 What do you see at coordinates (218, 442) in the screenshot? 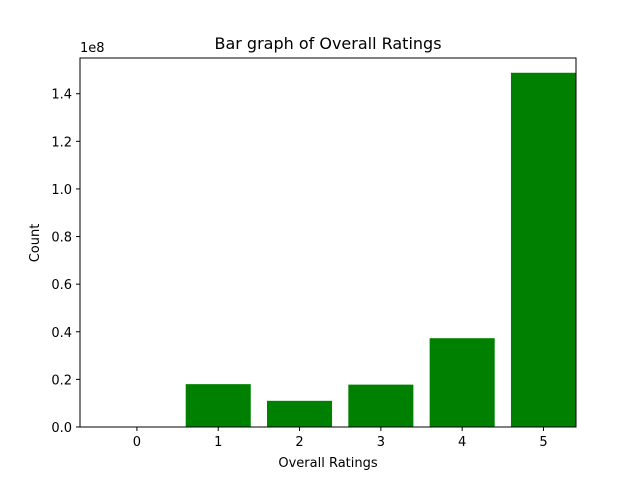
I see `x-tick-label: 1` at bounding box center [218, 442].